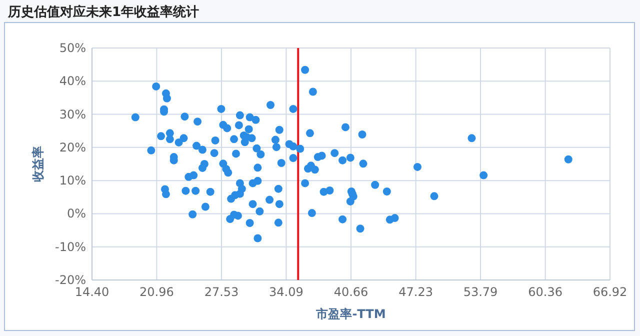  I want to click on x-tick-label: 60.36, so click(545, 292).